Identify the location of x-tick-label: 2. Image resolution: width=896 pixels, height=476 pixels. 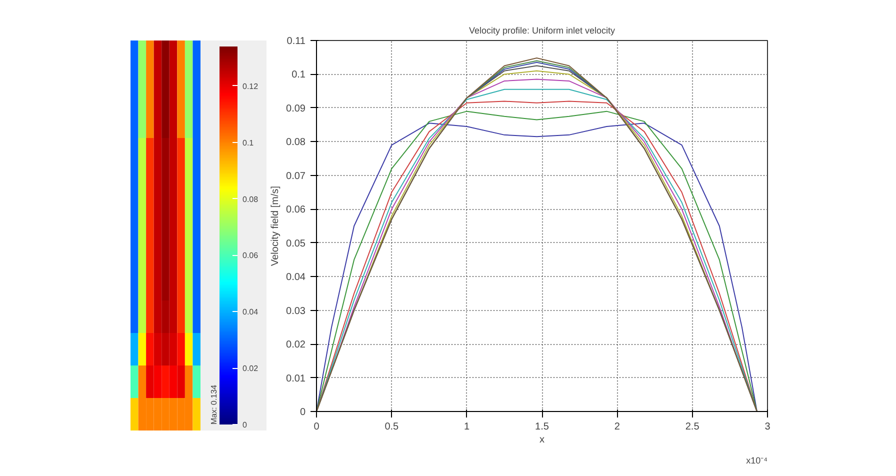
(617, 427).